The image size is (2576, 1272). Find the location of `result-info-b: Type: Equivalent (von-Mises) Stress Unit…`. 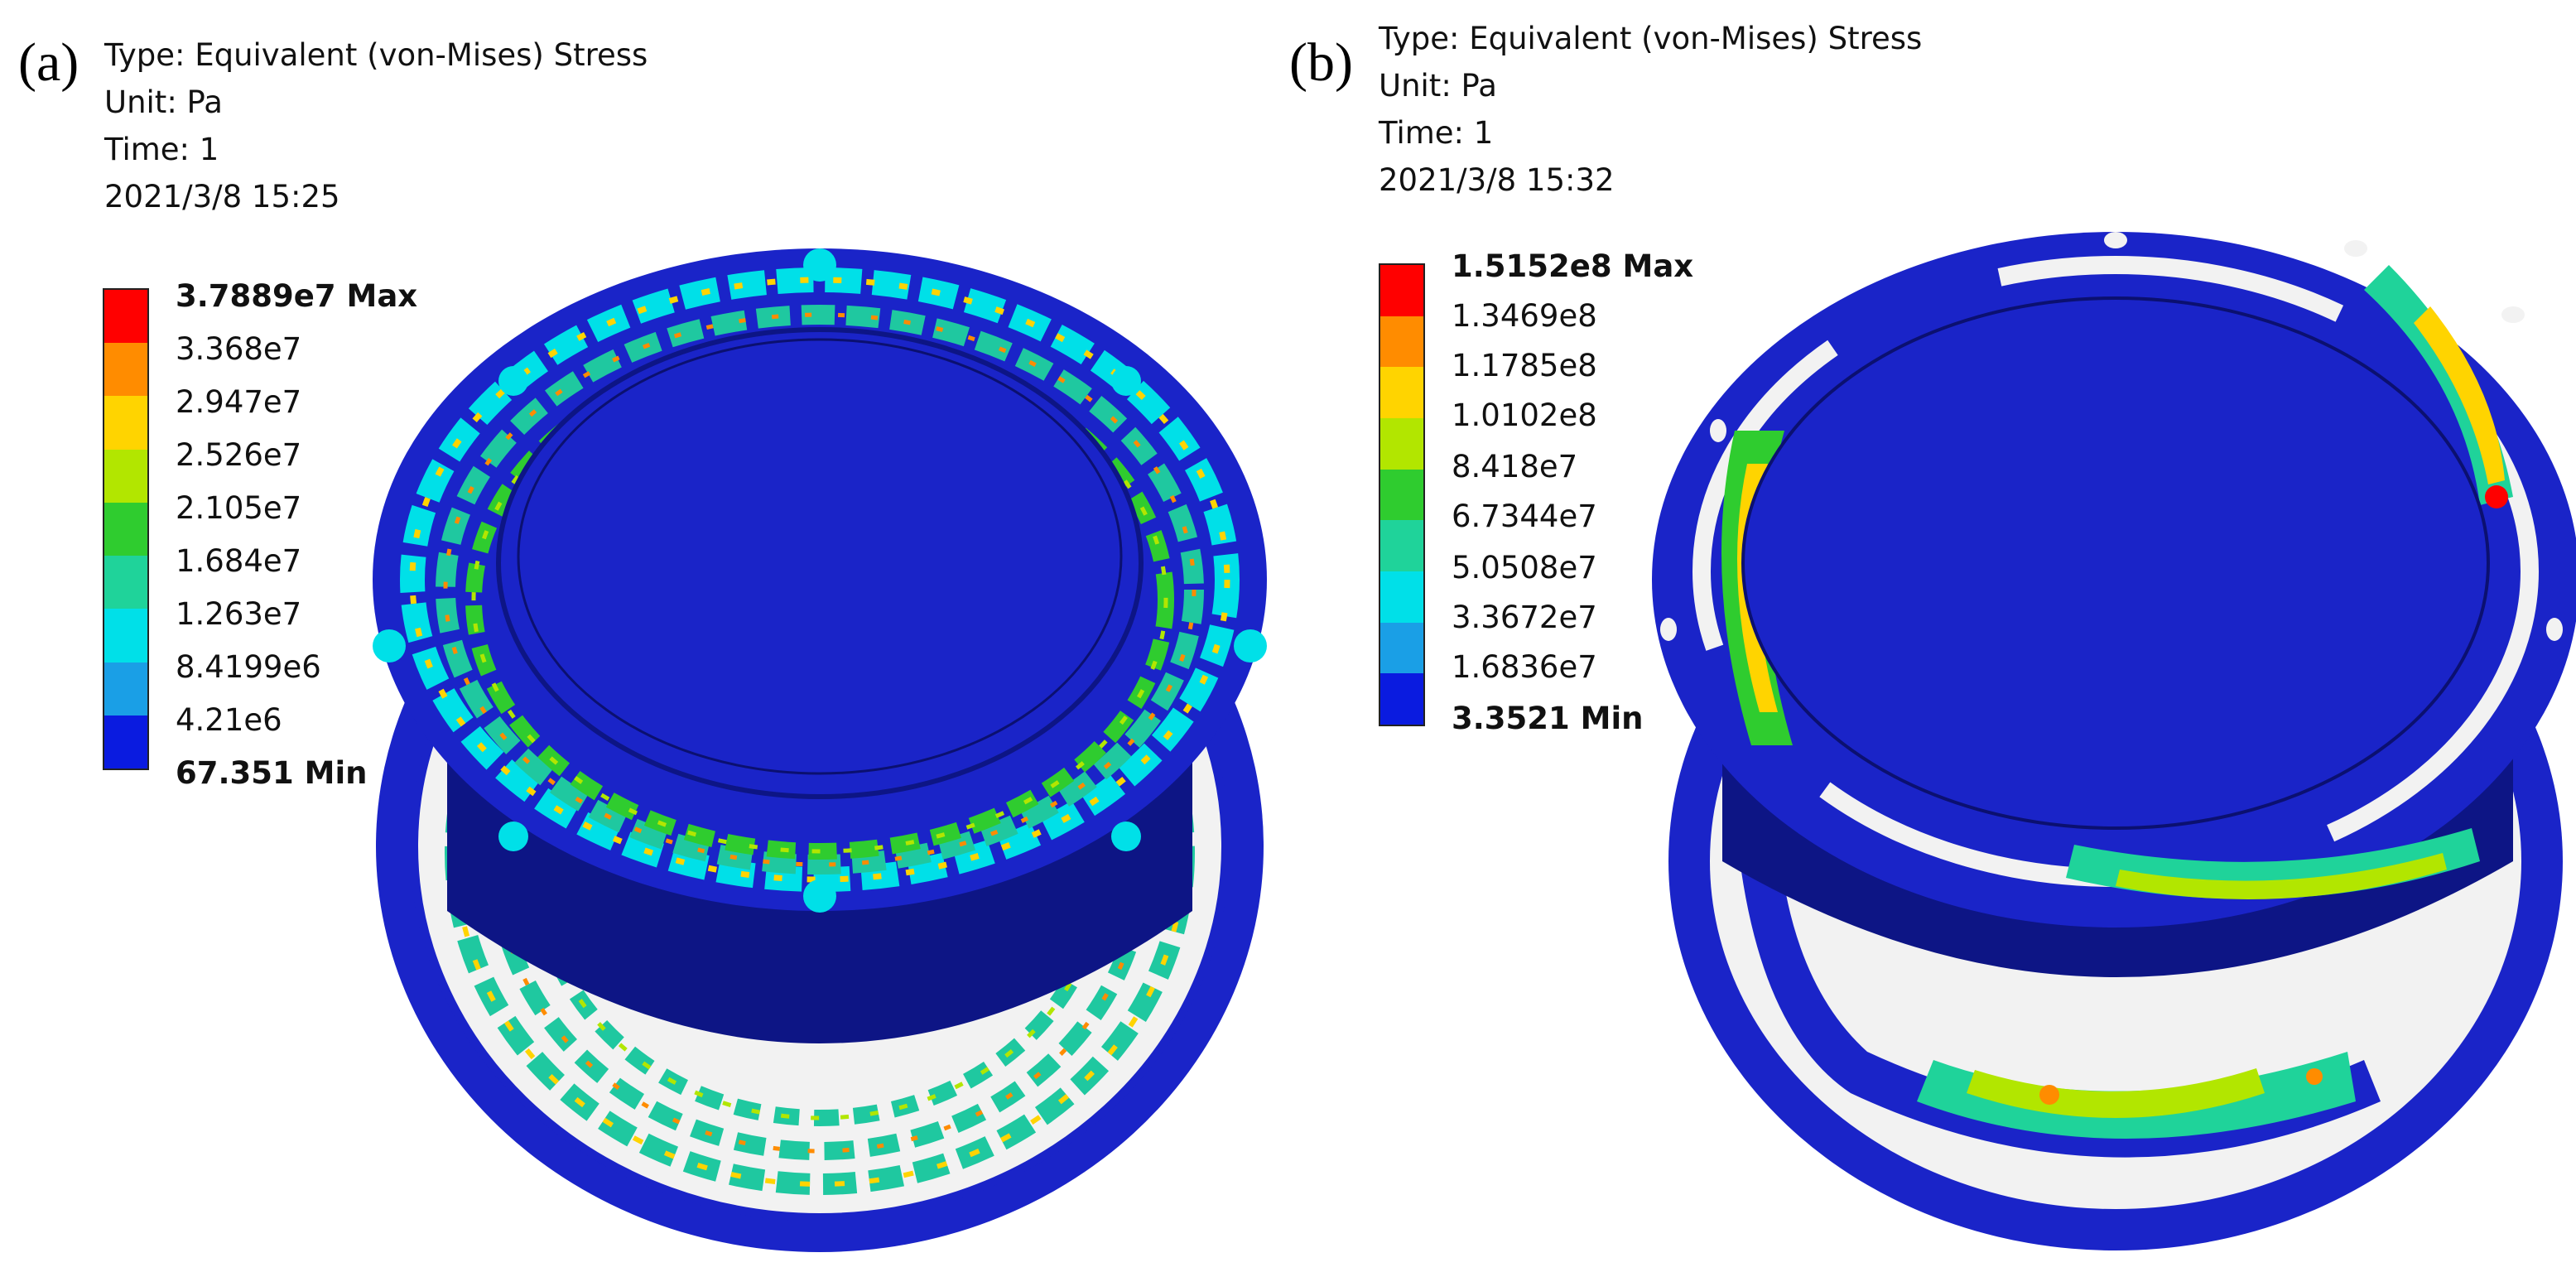

result-info-b: Type: Equivalent (von-Mises) Stress Unit… is located at coordinates (1650, 109).